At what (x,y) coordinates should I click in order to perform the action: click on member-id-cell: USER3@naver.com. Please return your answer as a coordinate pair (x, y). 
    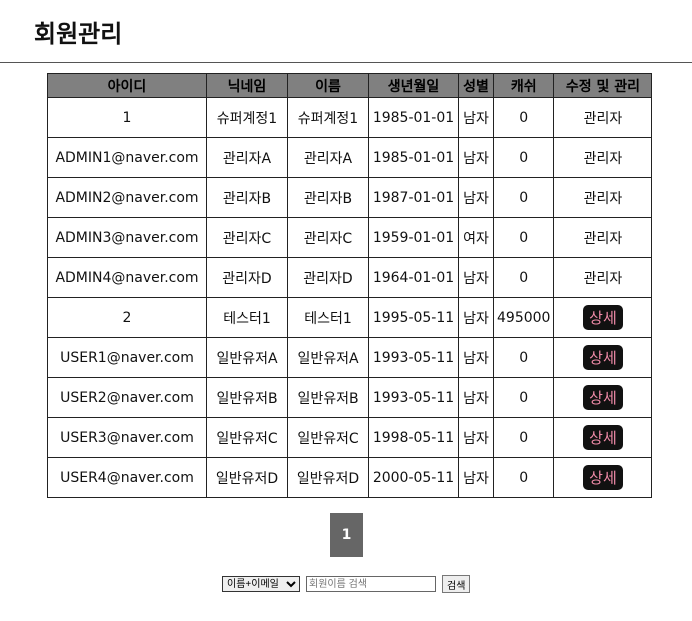
    Looking at the image, I should click on (127, 437).